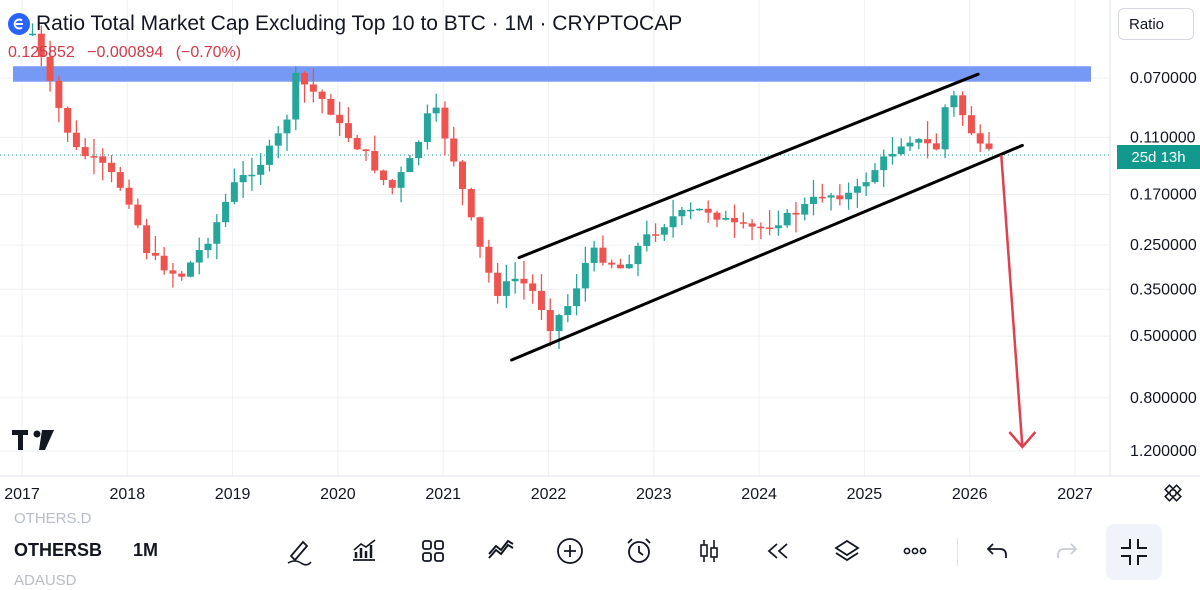 This screenshot has width=1200, height=590. What do you see at coordinates (1012, 301) in the screenshot?
I see `arrow-shaft` at bounding box center [1012, 301].